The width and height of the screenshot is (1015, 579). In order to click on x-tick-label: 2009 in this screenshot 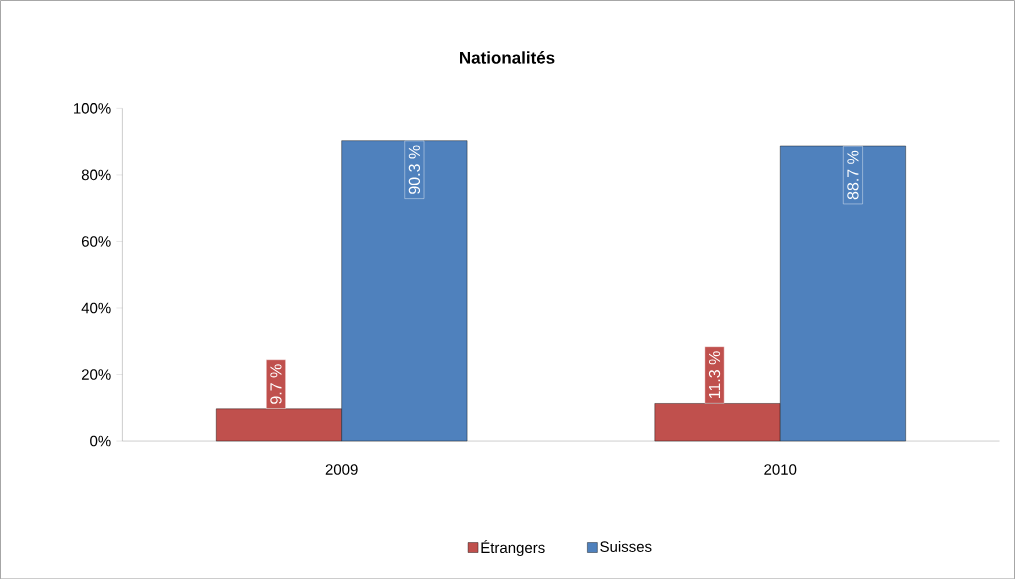, I will do `click(341, 469)`.